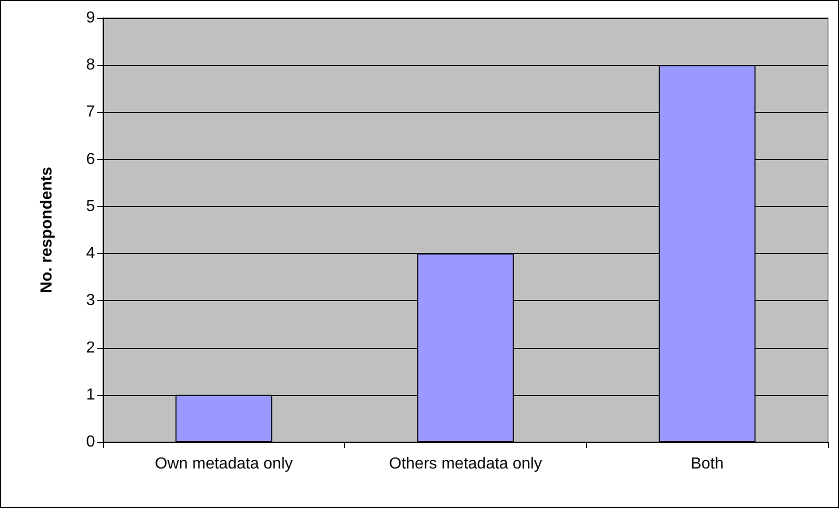 The width and height of the screenshot is (839, 508). Describe the element at coordinates (91, 112) in the screenshot. I see `y-tick-label: 7` at that location.